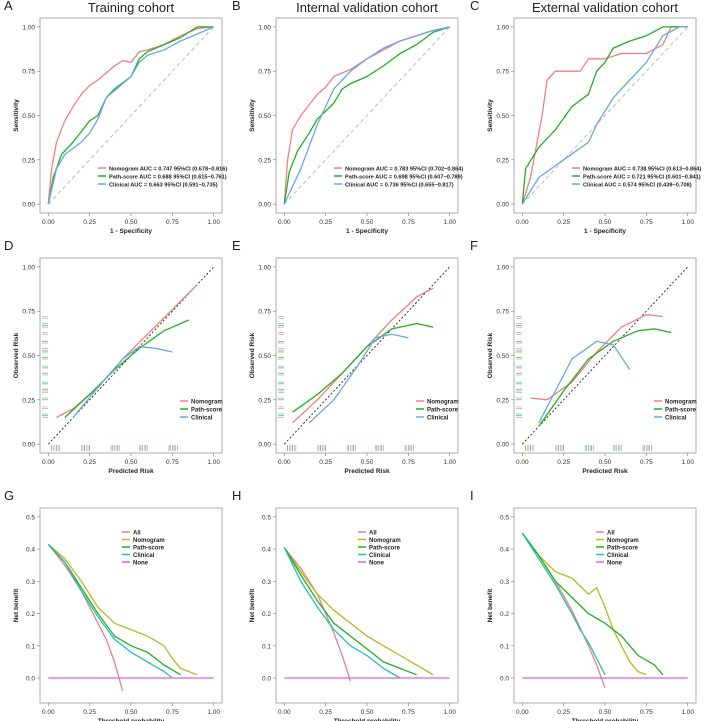 The width and height of the screenshot is (709, 721). Describe the element at coordinates (236, 245) in the screenshot. I see `panel-letter: E` at that location.